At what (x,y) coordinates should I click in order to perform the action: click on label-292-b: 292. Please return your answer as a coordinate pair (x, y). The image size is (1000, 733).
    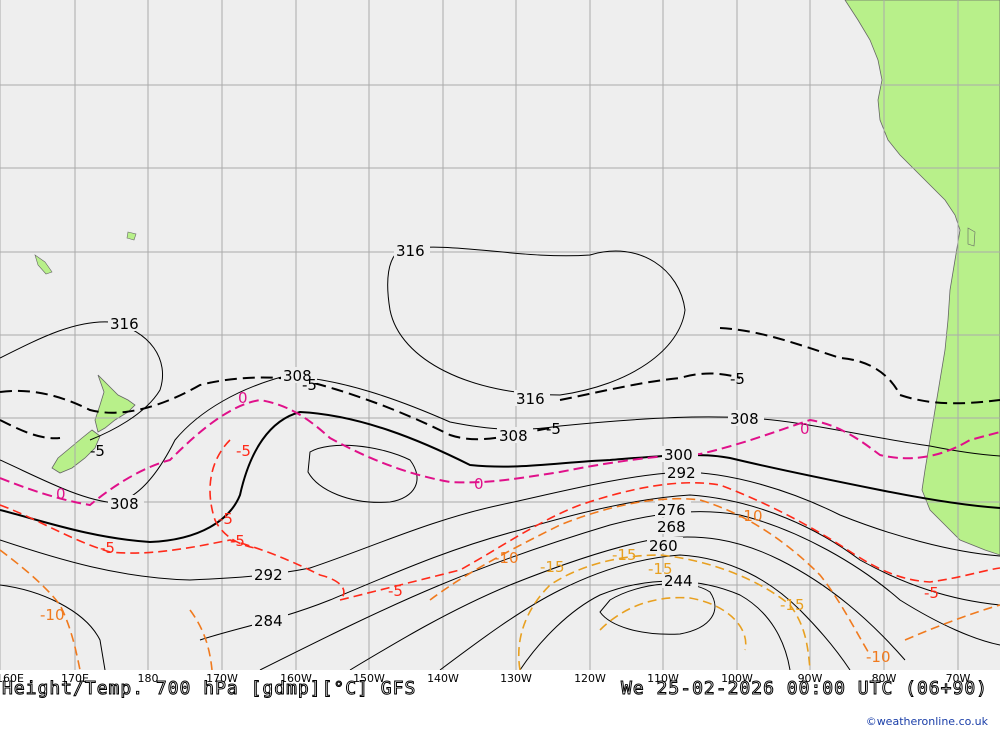
    Looking at the image, I should click on (268, 575).